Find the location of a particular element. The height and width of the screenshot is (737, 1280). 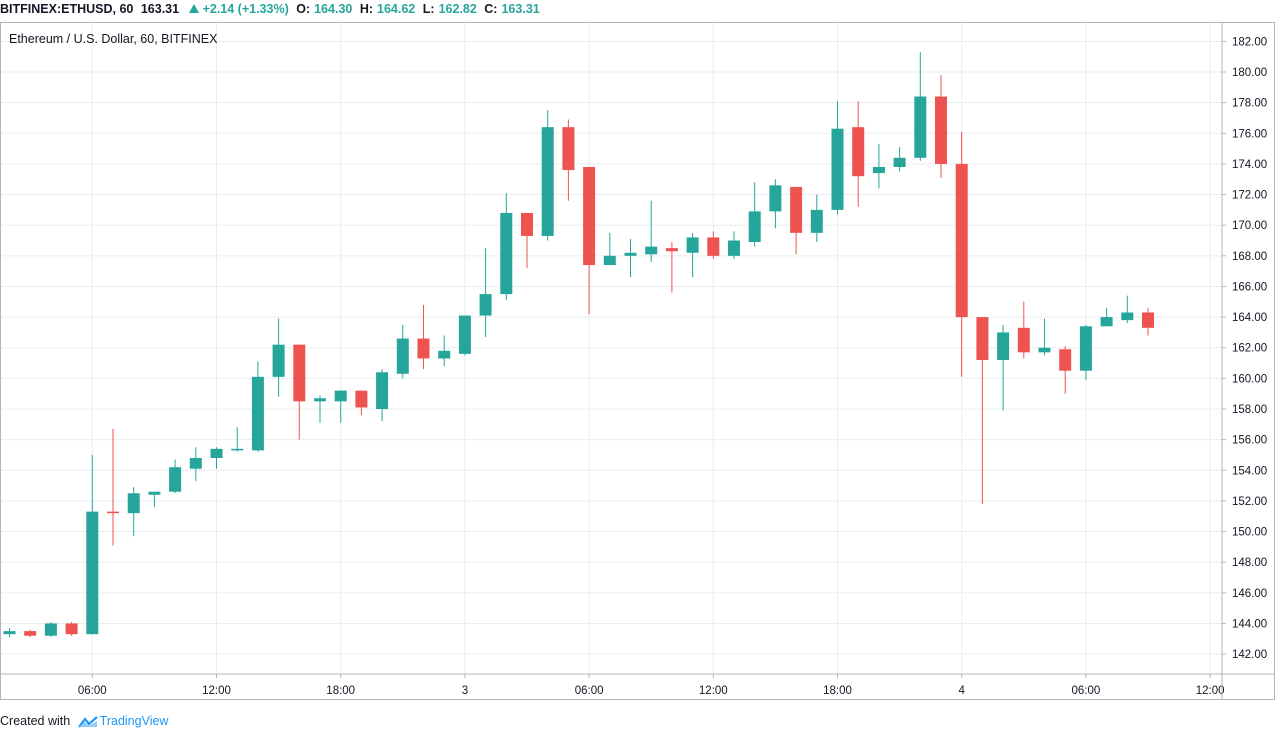

y-tick-label: 162.00 is located at coordinates (1249, 349).